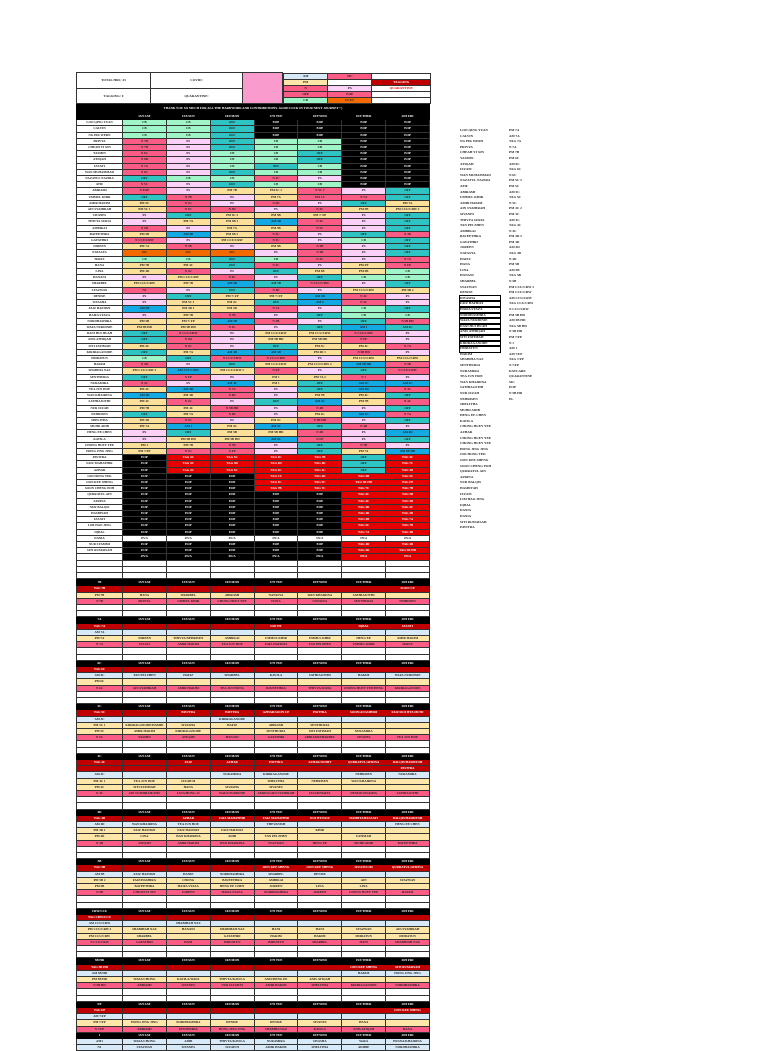  I want to click on assignment-cell: TEA JUN HOE, so click(407, 738).